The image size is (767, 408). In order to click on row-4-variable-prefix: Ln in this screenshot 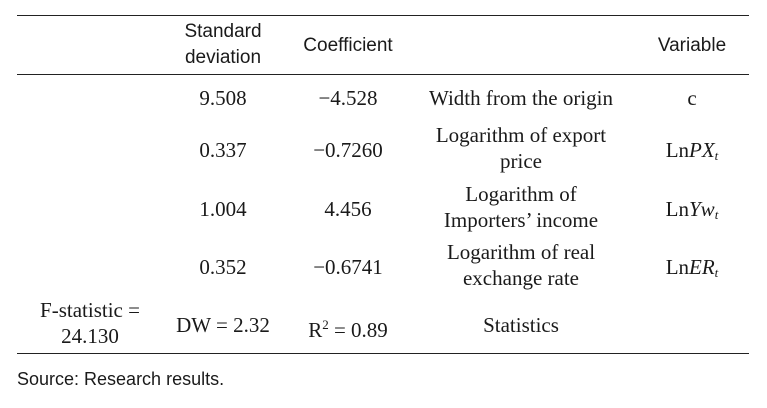, I will do `click(677, 267)`.